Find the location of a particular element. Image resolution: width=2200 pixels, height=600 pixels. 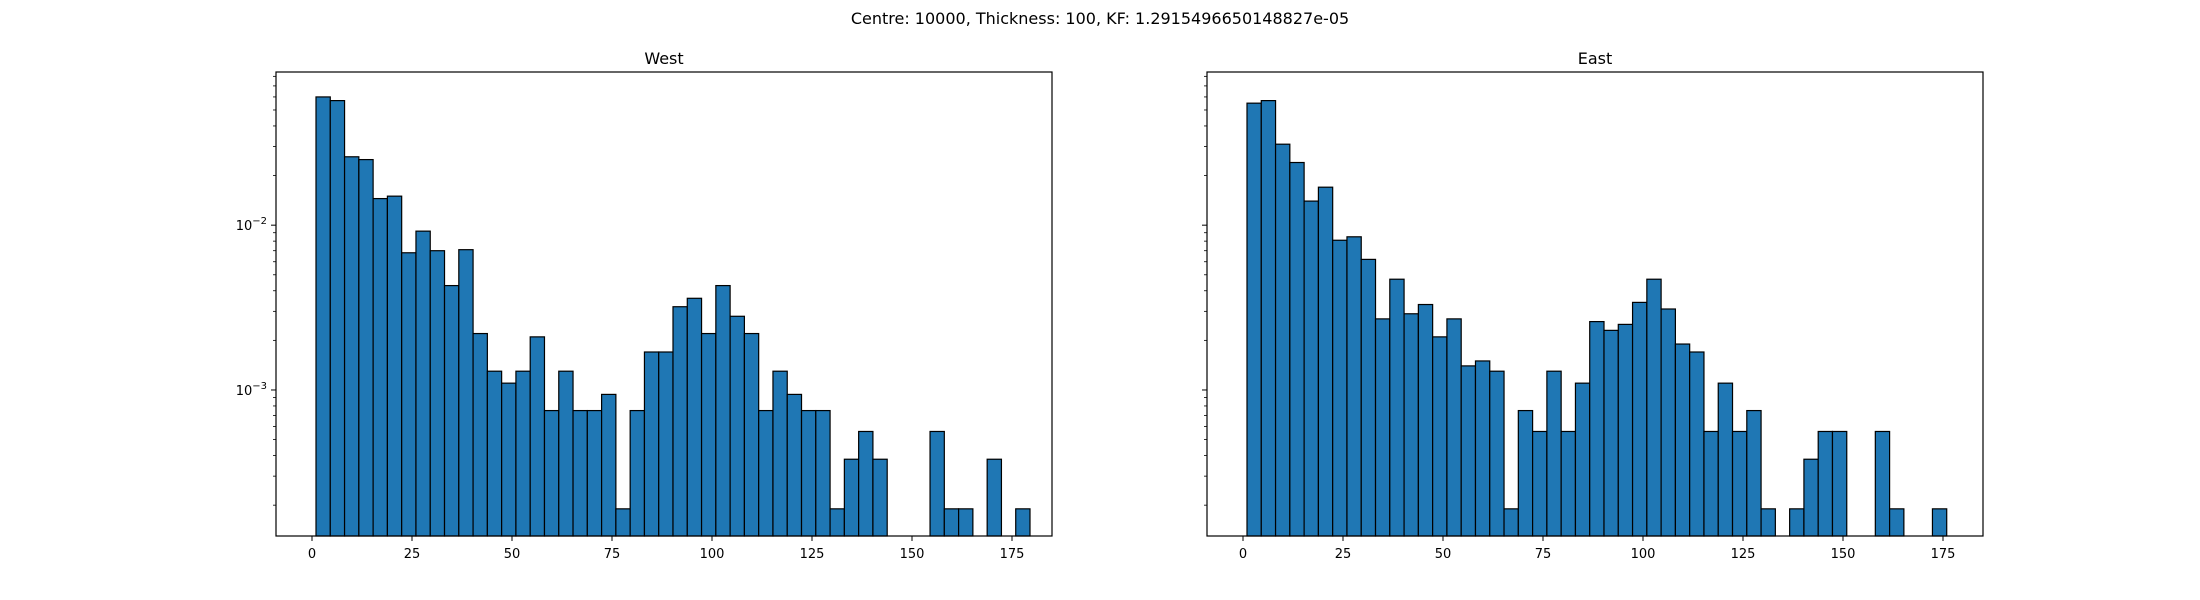

east-x-tick-label-50: 50 is located at coordinates (1443, 554).